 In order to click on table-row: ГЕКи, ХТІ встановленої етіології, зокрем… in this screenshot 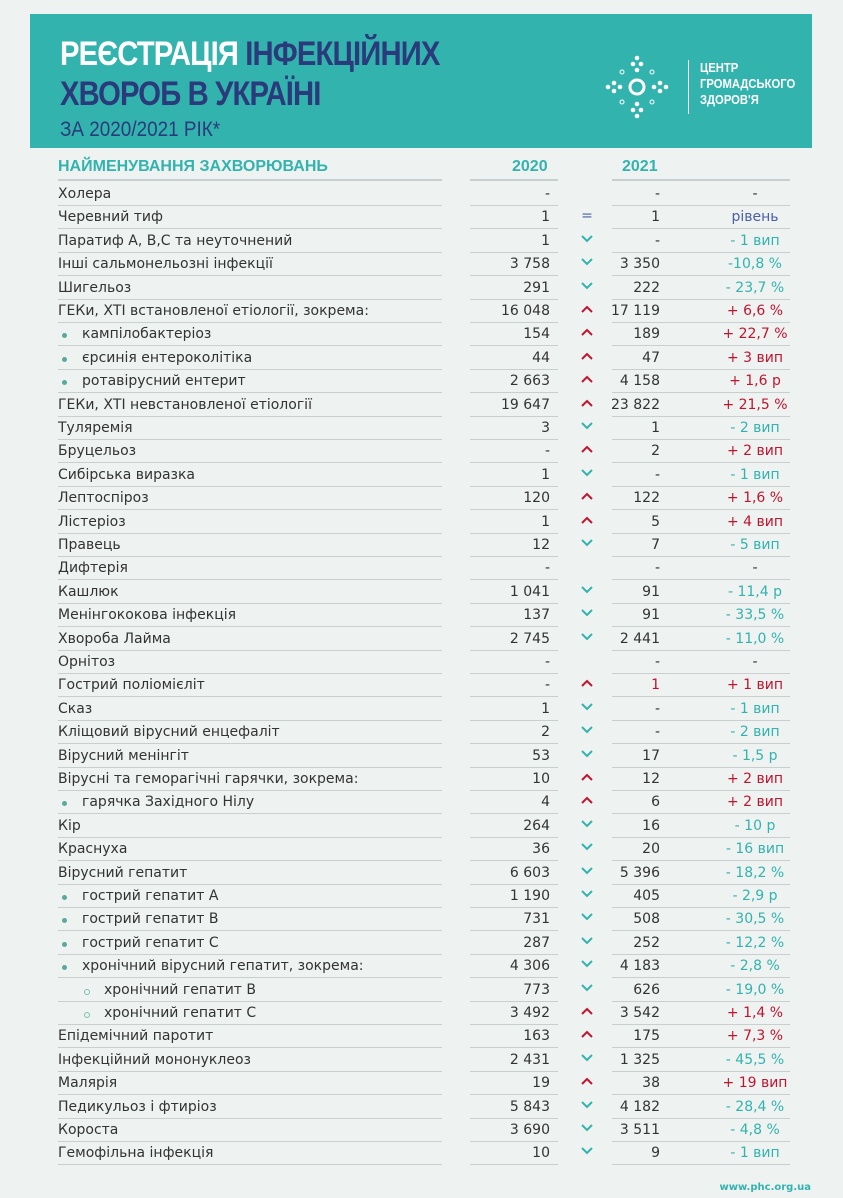, I will do `click(421, 311)`.